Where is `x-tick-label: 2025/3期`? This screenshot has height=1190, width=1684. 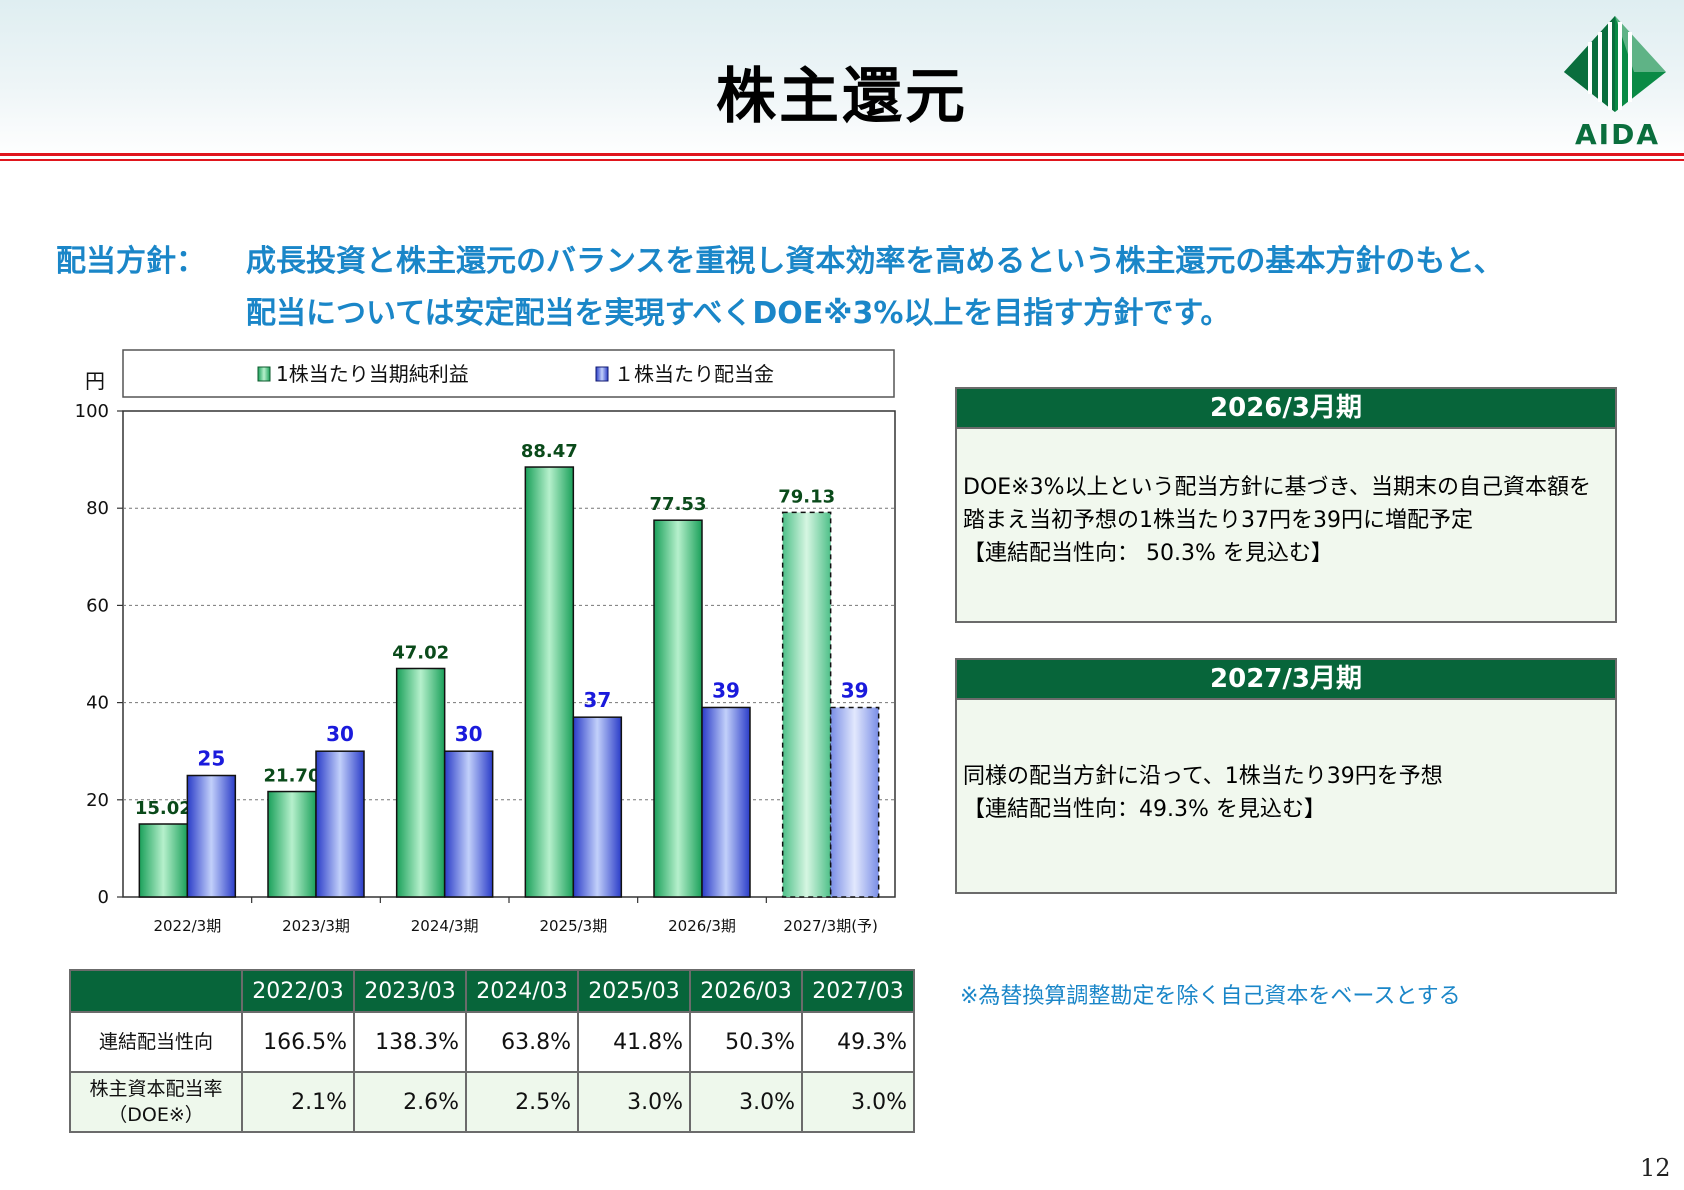
x-tick-label: 2025/3期 is located at coordinates (573, 926).